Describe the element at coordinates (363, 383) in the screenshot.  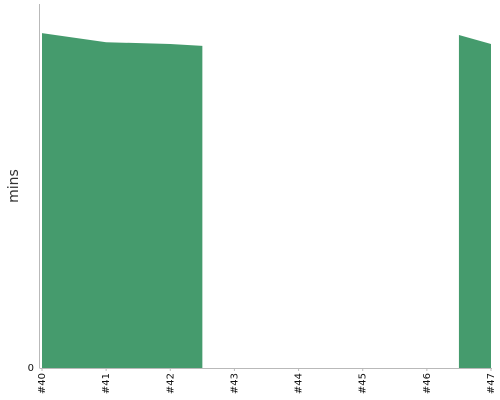
I see `x-tick-label: #45` at that location.